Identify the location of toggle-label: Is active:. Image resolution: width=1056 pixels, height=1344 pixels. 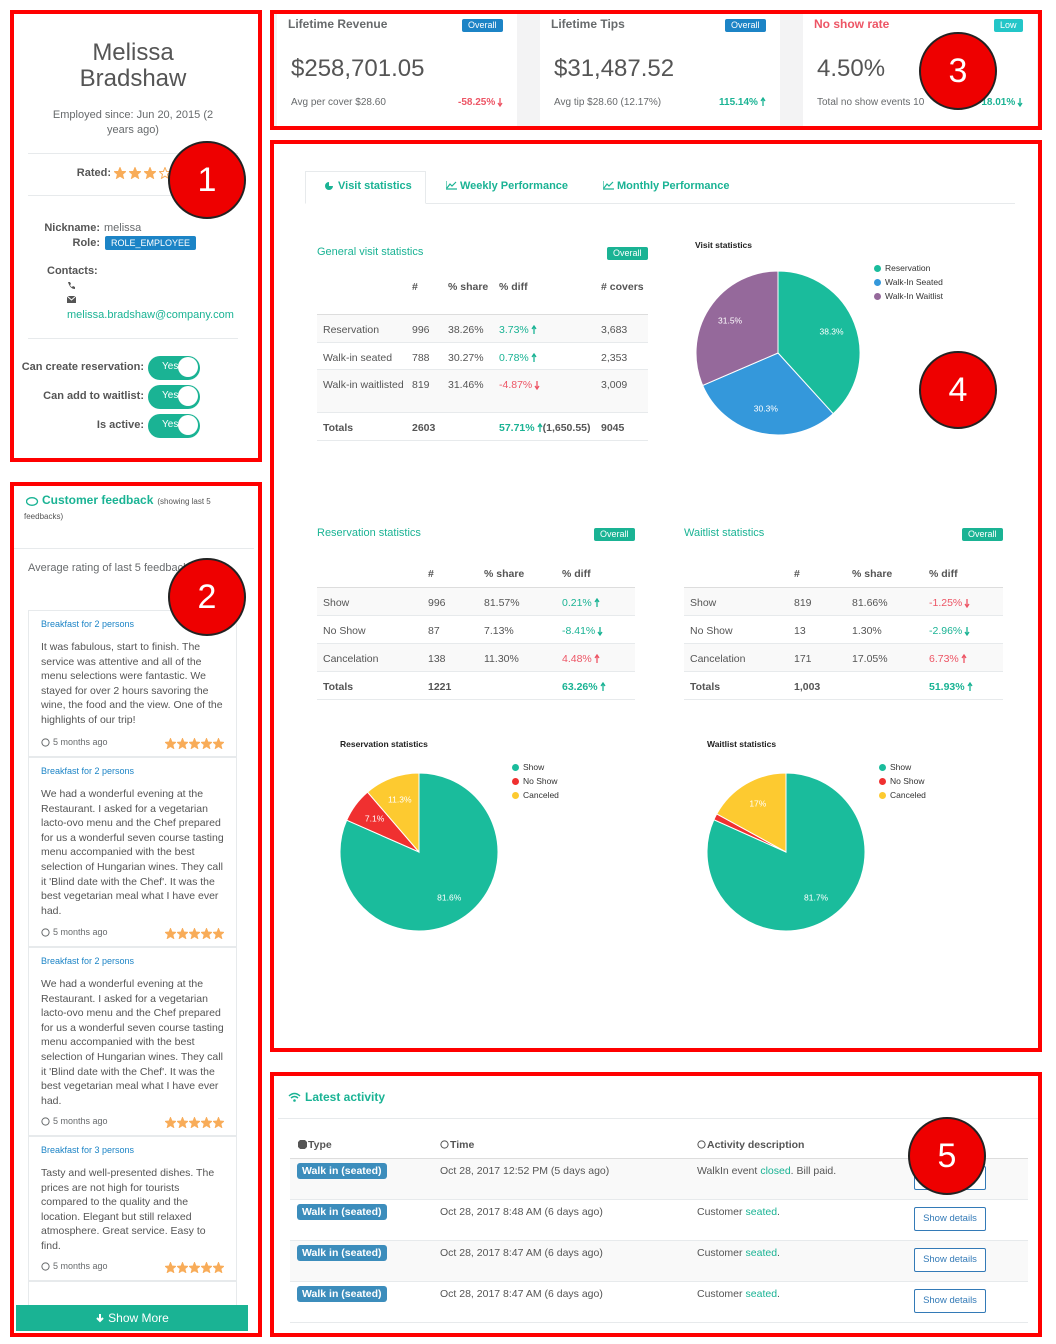
(120, 425).